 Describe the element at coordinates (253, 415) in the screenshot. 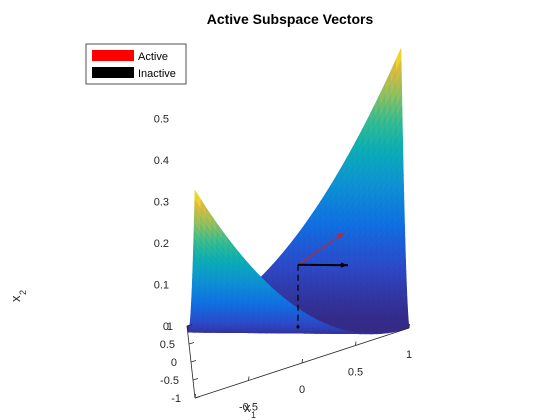

I see `x-axis-label-subscript: 1` at that location.